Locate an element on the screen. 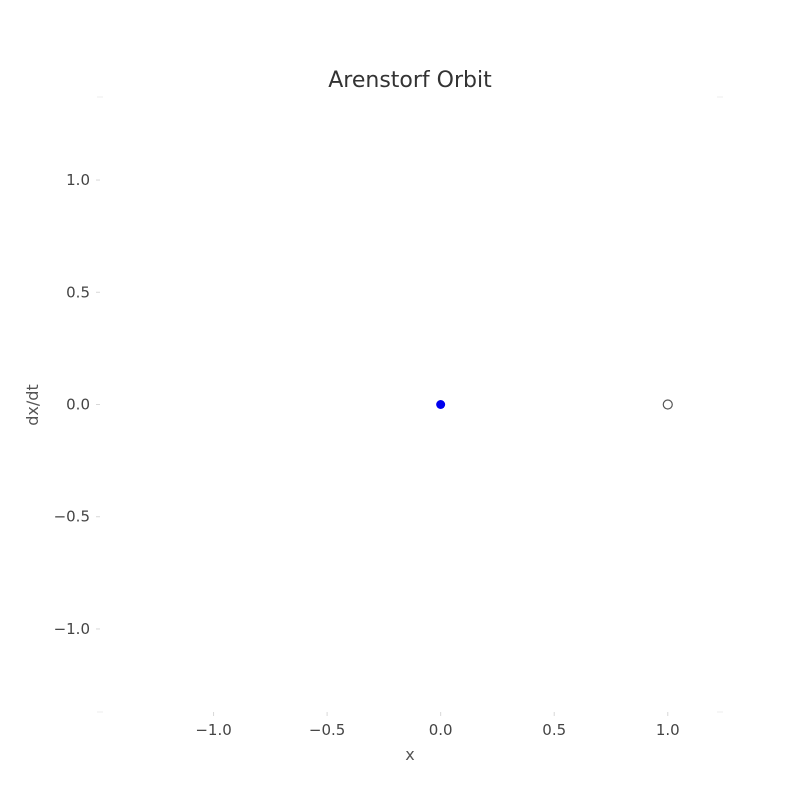 Image resolution: width=800 pixels, height=800 pixels. x-tick-label: 0.0 is located at coordinates (441, 730).